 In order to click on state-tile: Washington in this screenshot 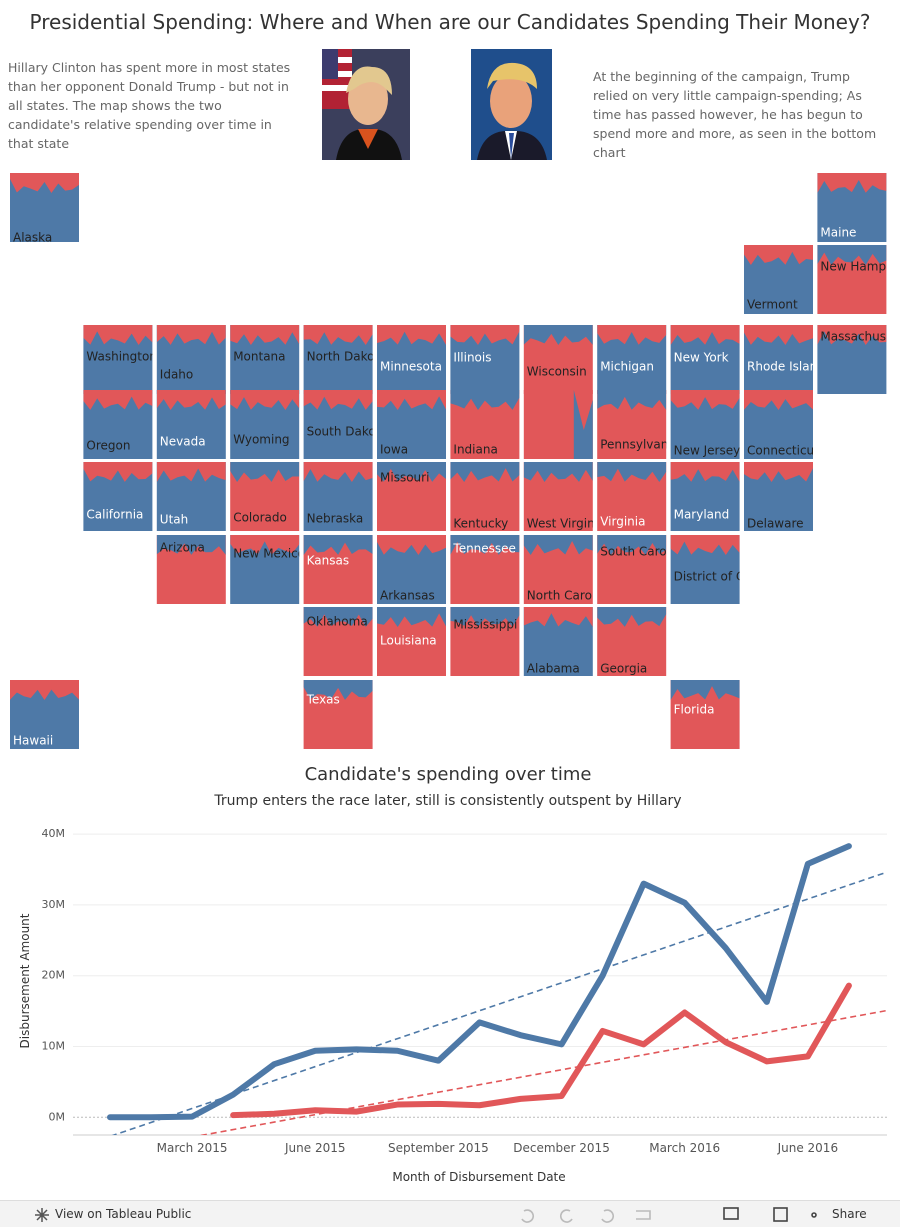, I will do `click(117, 359)`.